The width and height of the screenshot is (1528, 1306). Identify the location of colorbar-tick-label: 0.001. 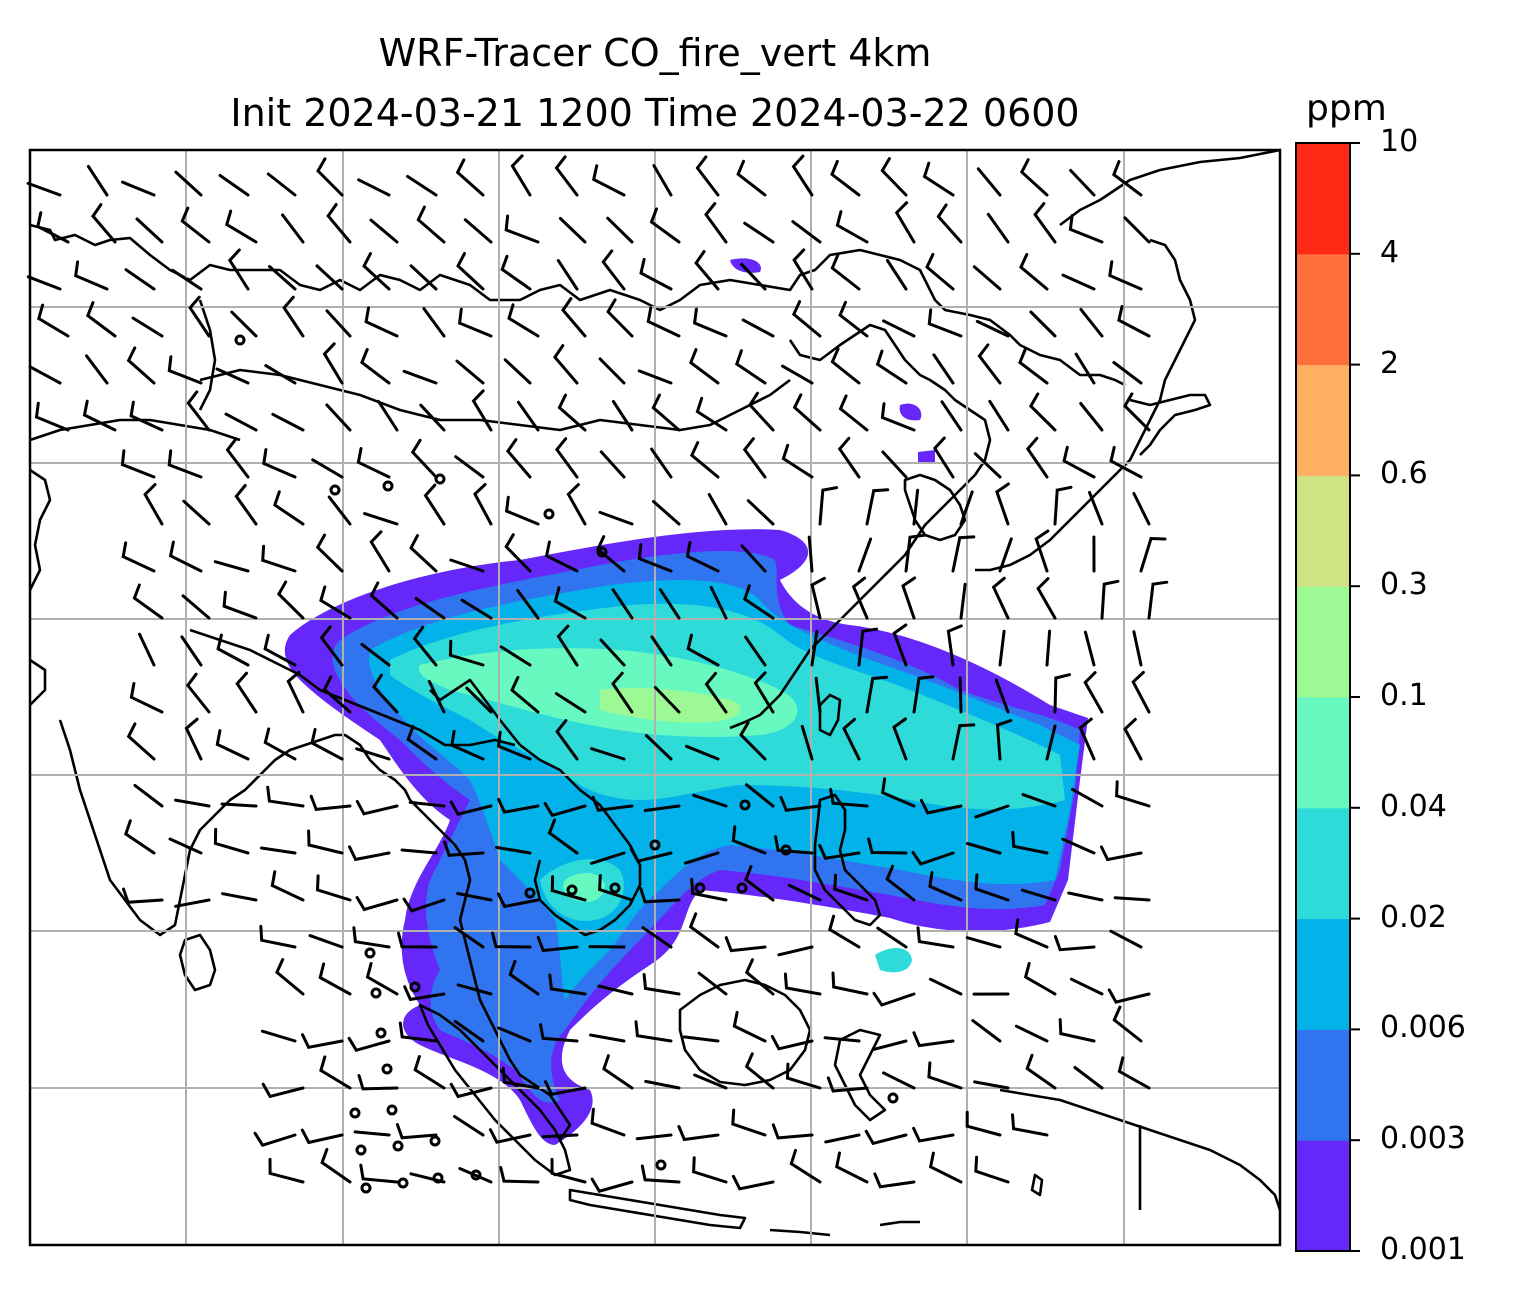
(1423, 1249).